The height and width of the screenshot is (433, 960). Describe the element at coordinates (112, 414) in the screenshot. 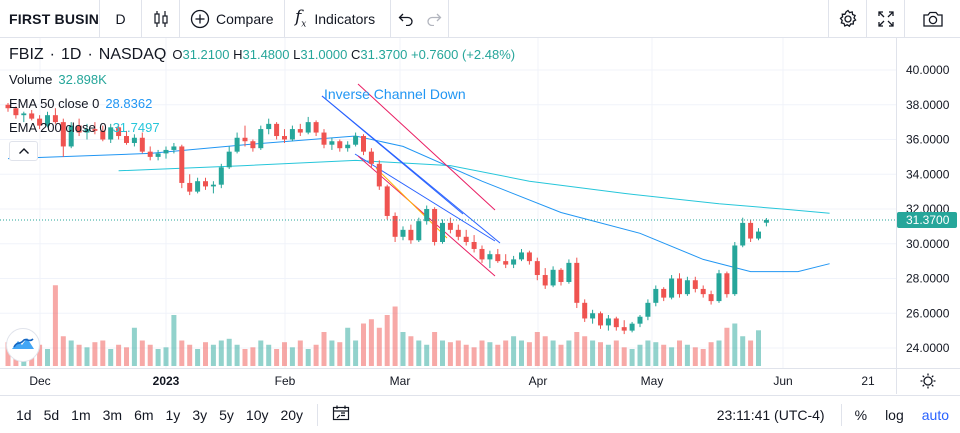

I see `range-3m: 3m` at that location.